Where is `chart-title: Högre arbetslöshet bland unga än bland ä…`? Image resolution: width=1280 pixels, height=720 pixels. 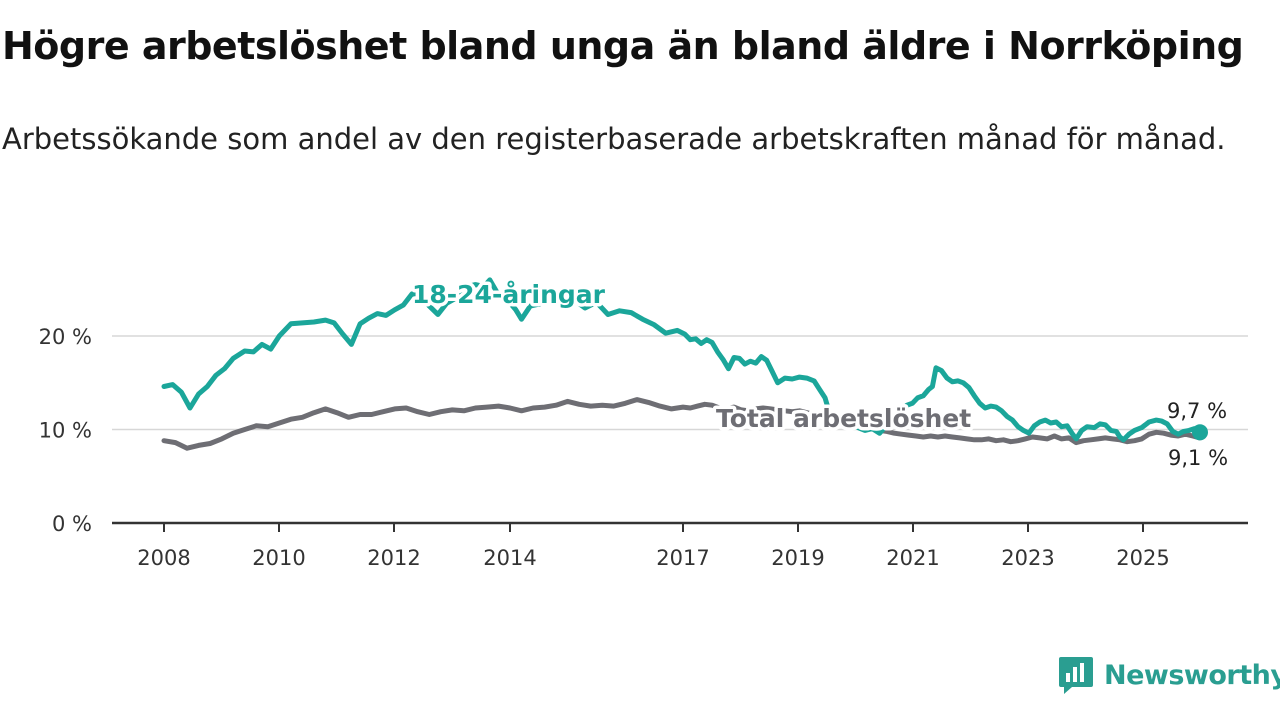 chart-title: Högre arbetslöshet bland unga än bland ä… is located at coordinates (623, 46).